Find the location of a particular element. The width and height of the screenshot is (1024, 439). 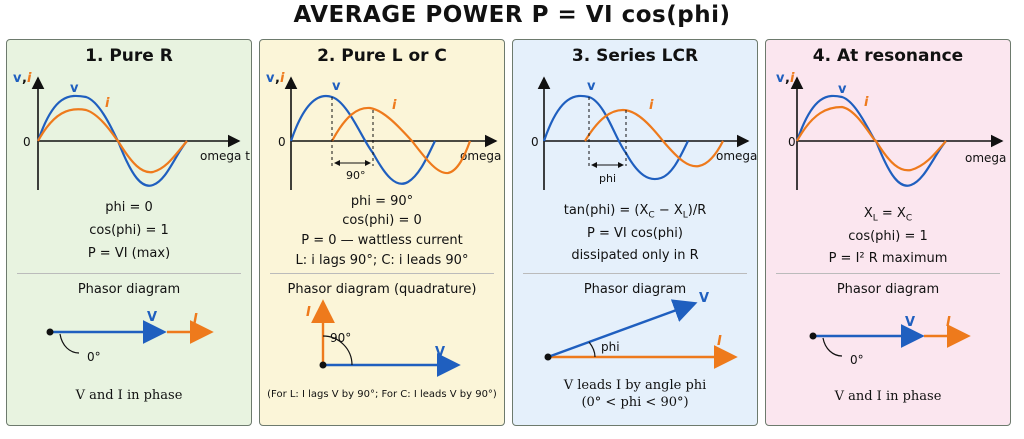

eq-line-3: dissipated only in R is located at coordinates (635, 255).